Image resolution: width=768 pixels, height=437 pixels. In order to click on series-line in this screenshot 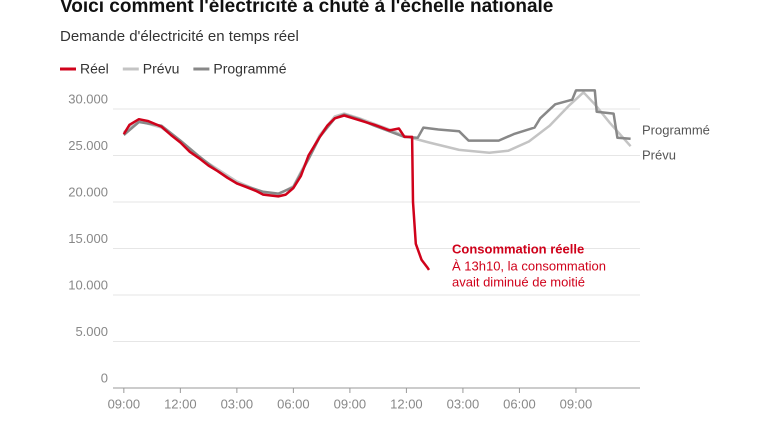, I will do `click(276, 192)`.